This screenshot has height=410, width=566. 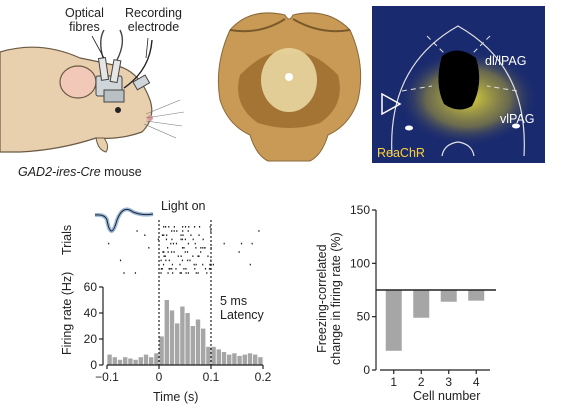 I want to click on pointer-line, so click(x=147, y=48).